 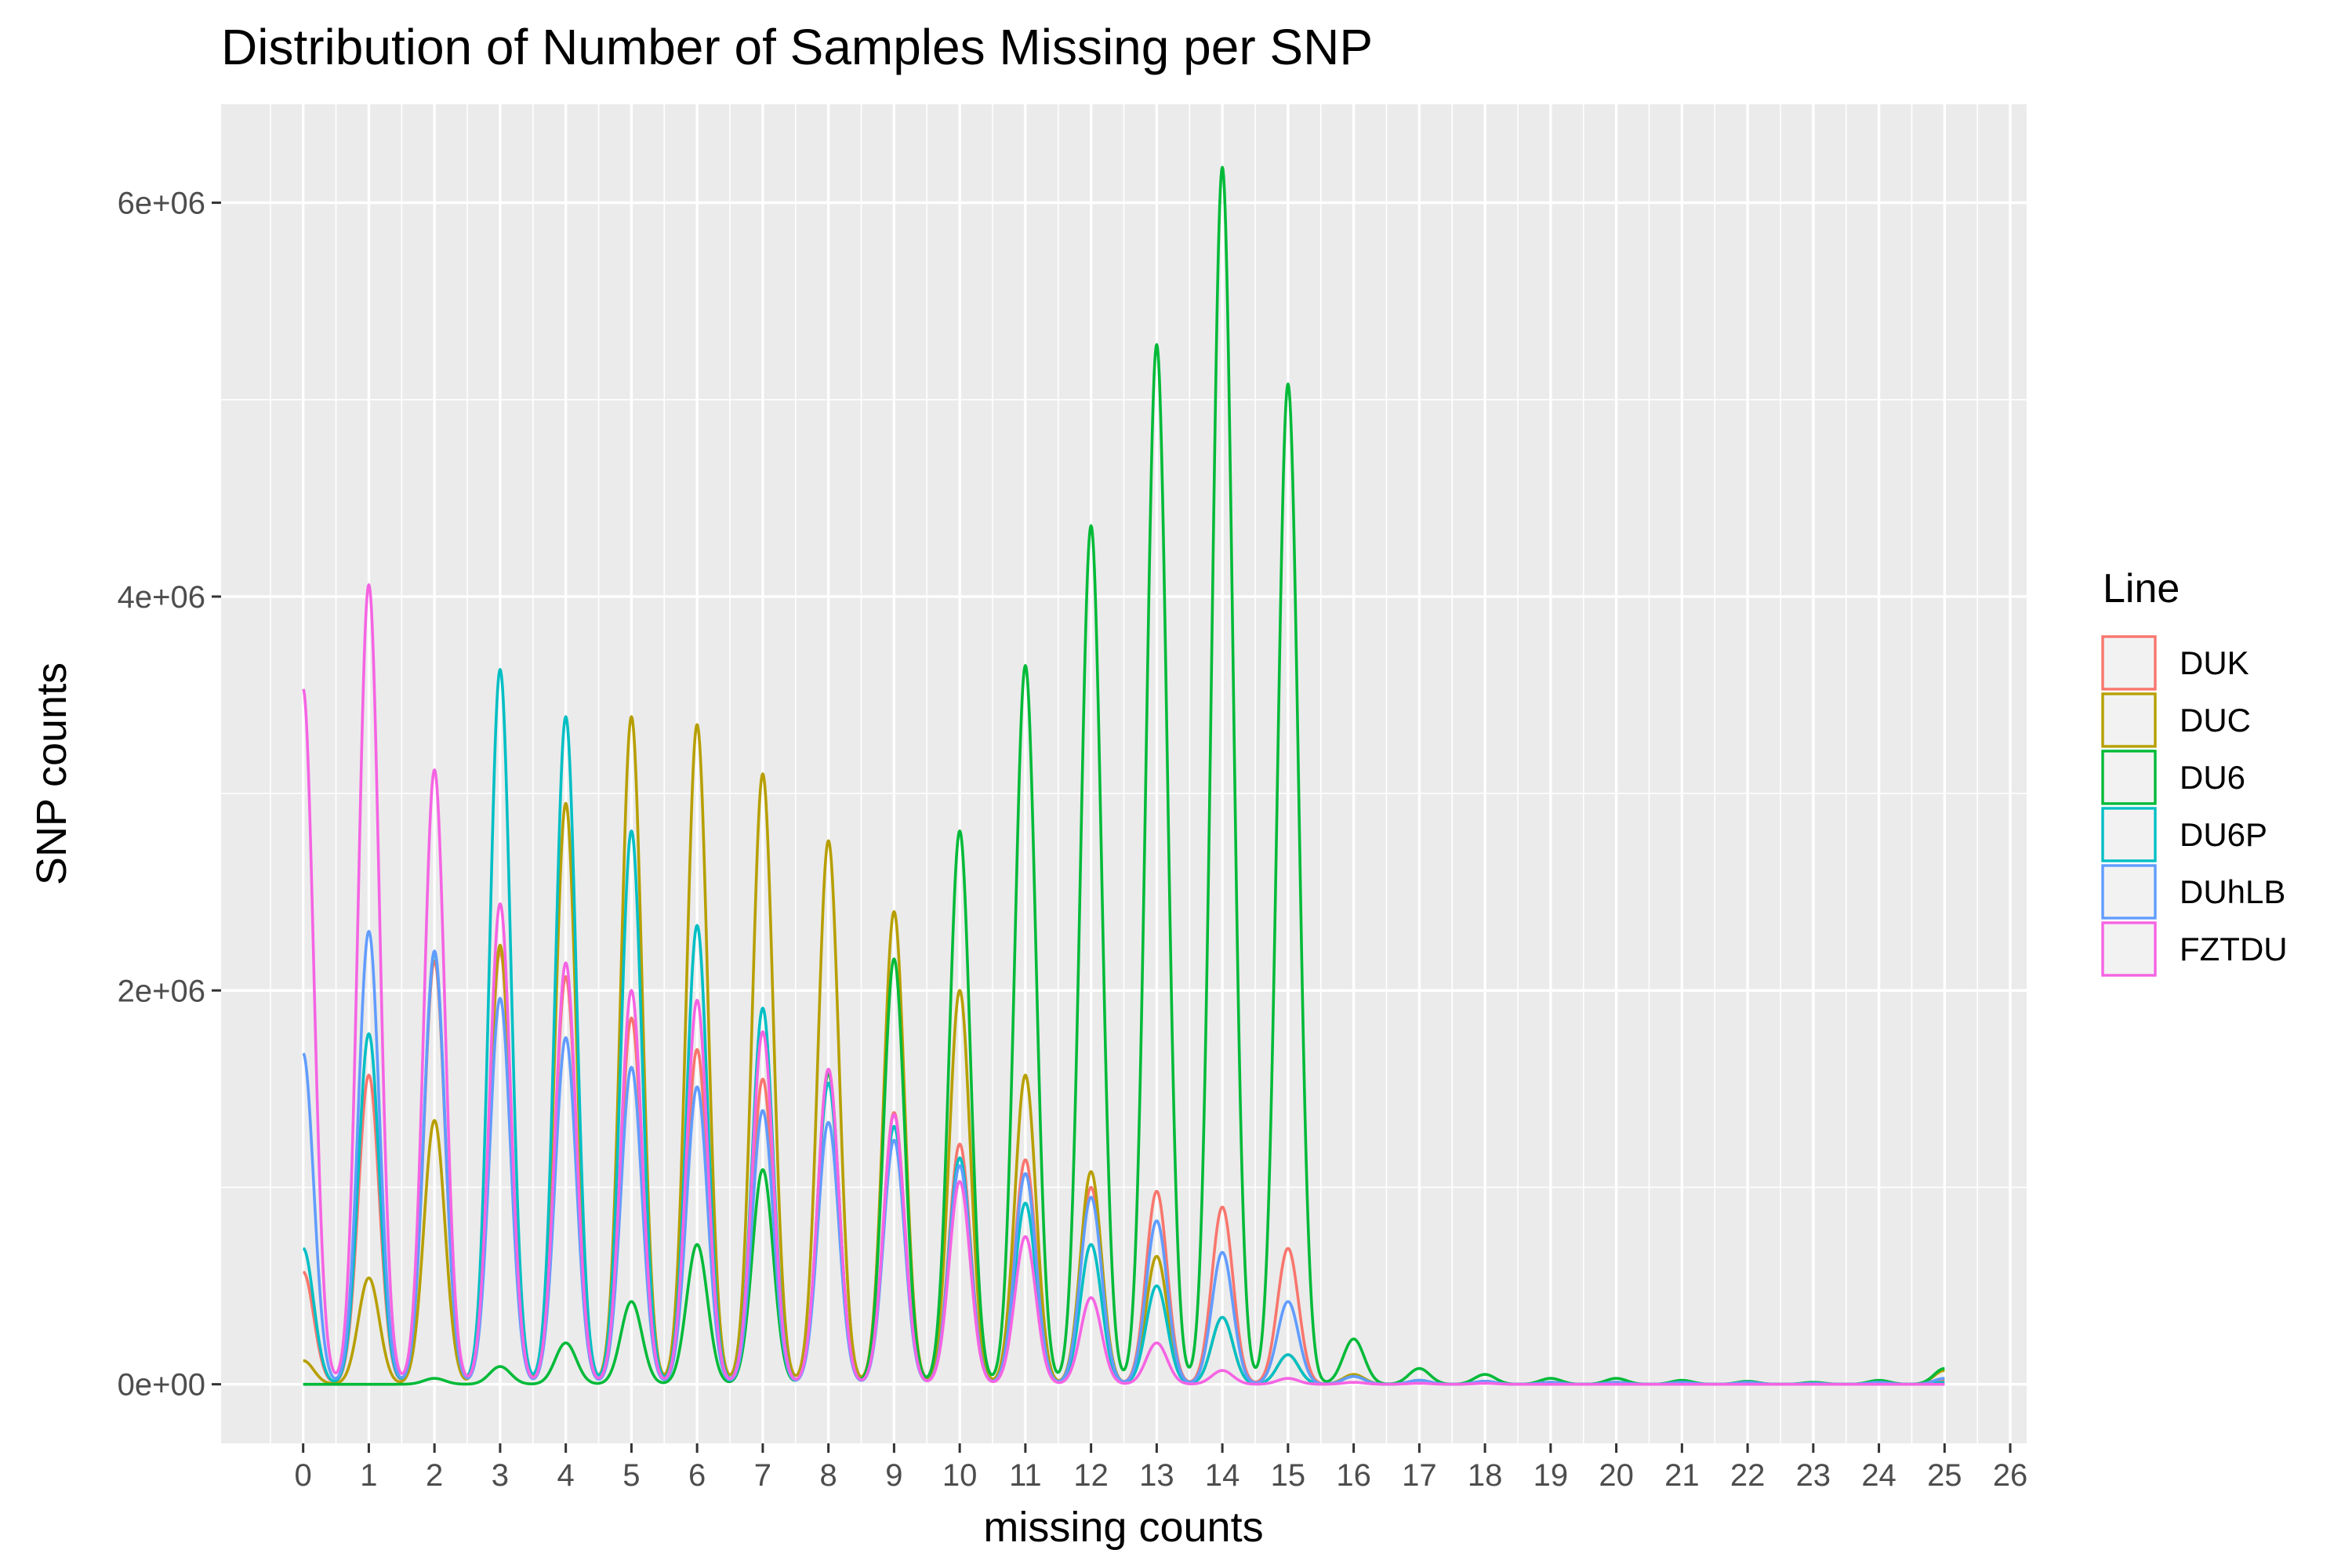 What do you see at coordinates (762, 1475) in the screenshot?
I see `x-tick-label: 7` at bounding box center [762, 1475].